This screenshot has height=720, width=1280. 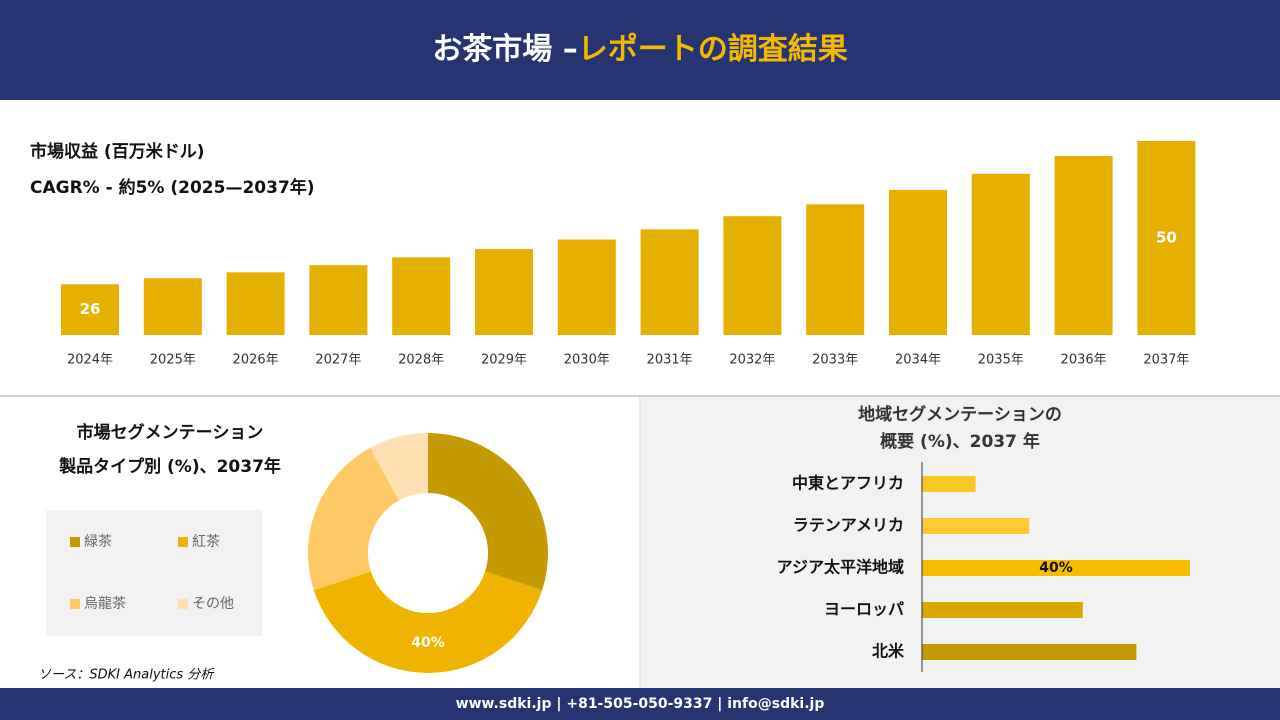 What do you see at coordinates (1001, 360) in the screenshot?
I see `x-tick-label: 2035年` at bounding box center [1001, 360].